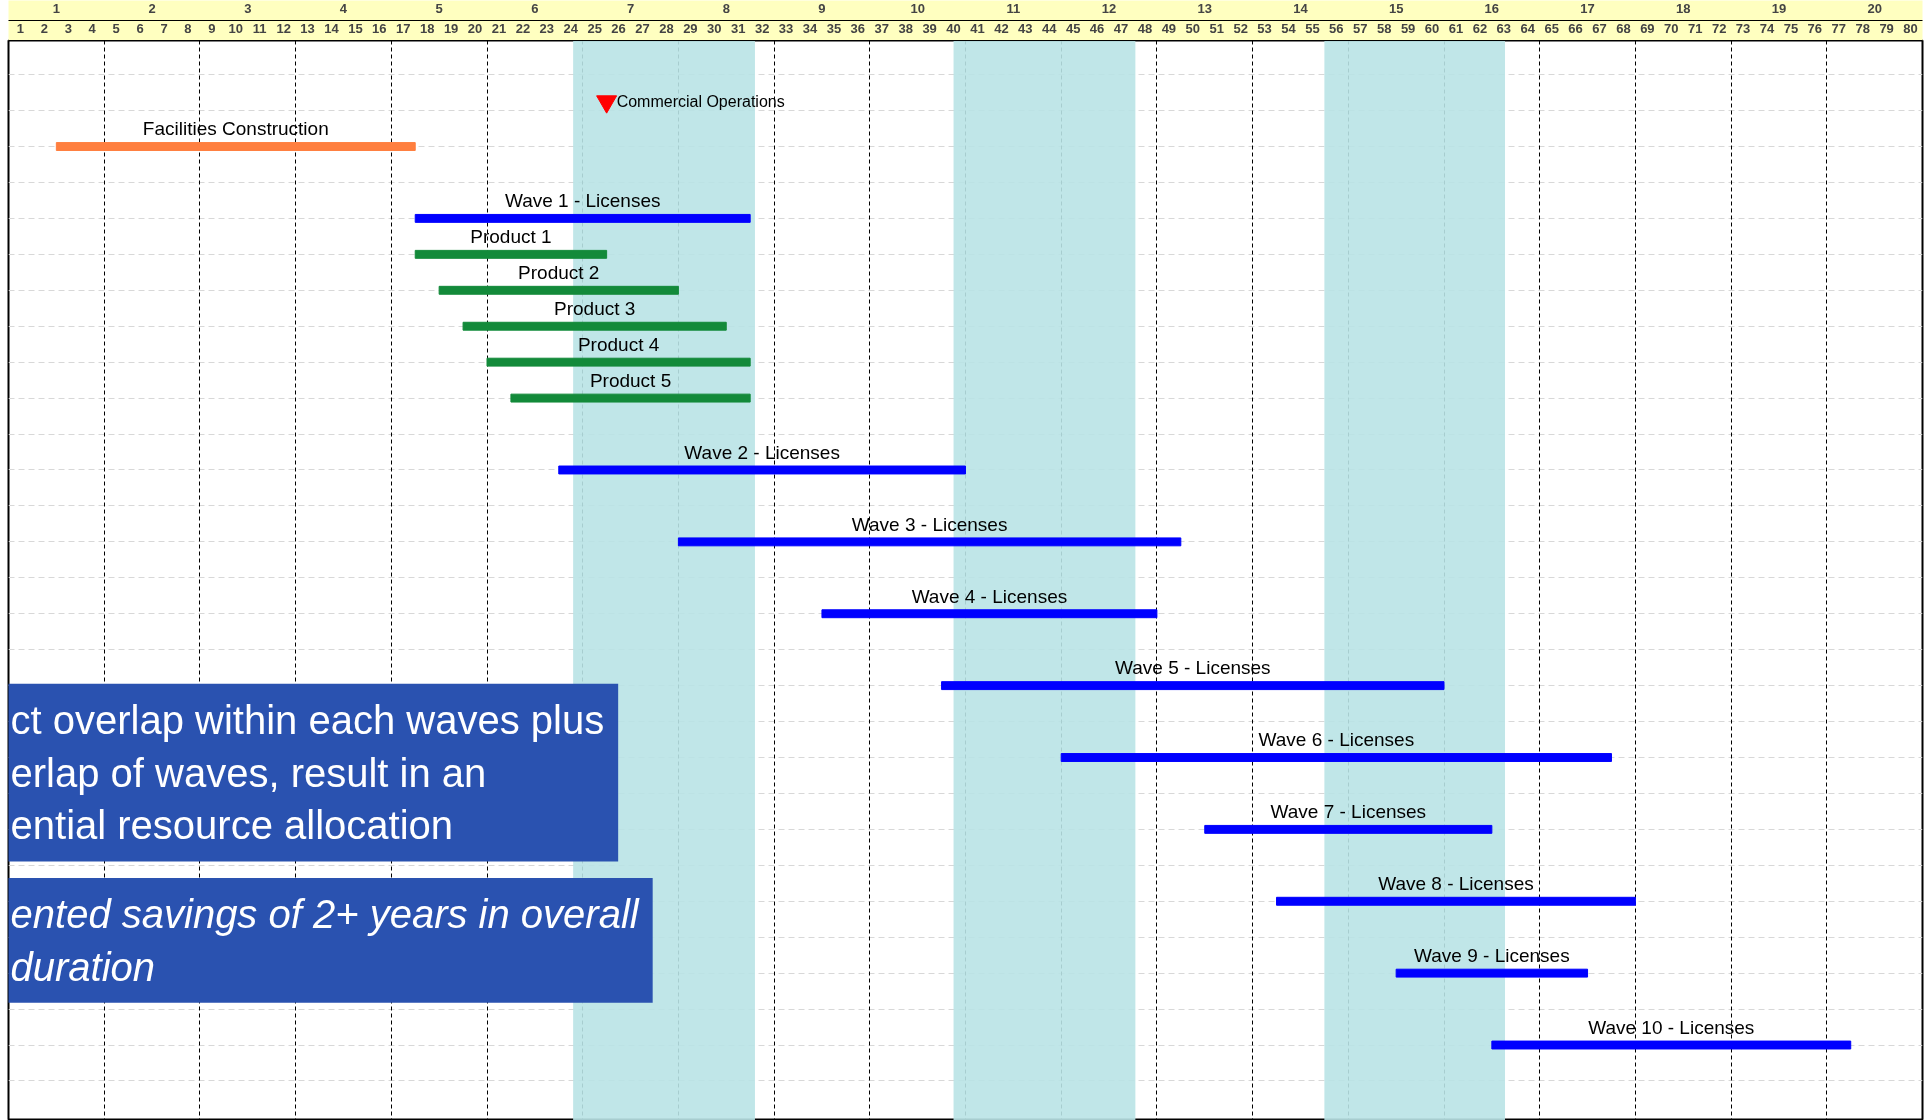 The image size is (1926, 1120). What do you see at coordinates (248, 8) in the screenshot?
I see `x2-tick-label: 3` at bounding box center [248, 8].